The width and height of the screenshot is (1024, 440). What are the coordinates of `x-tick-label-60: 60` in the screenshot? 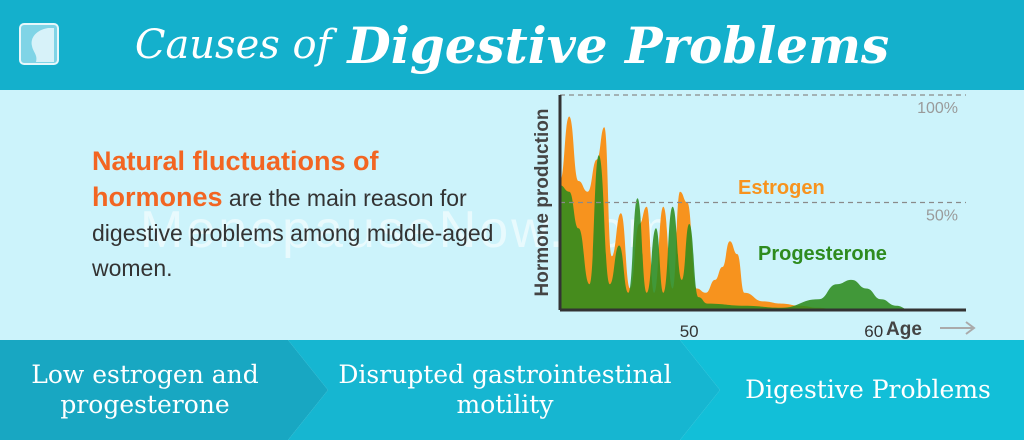 It's located at (873, 331).